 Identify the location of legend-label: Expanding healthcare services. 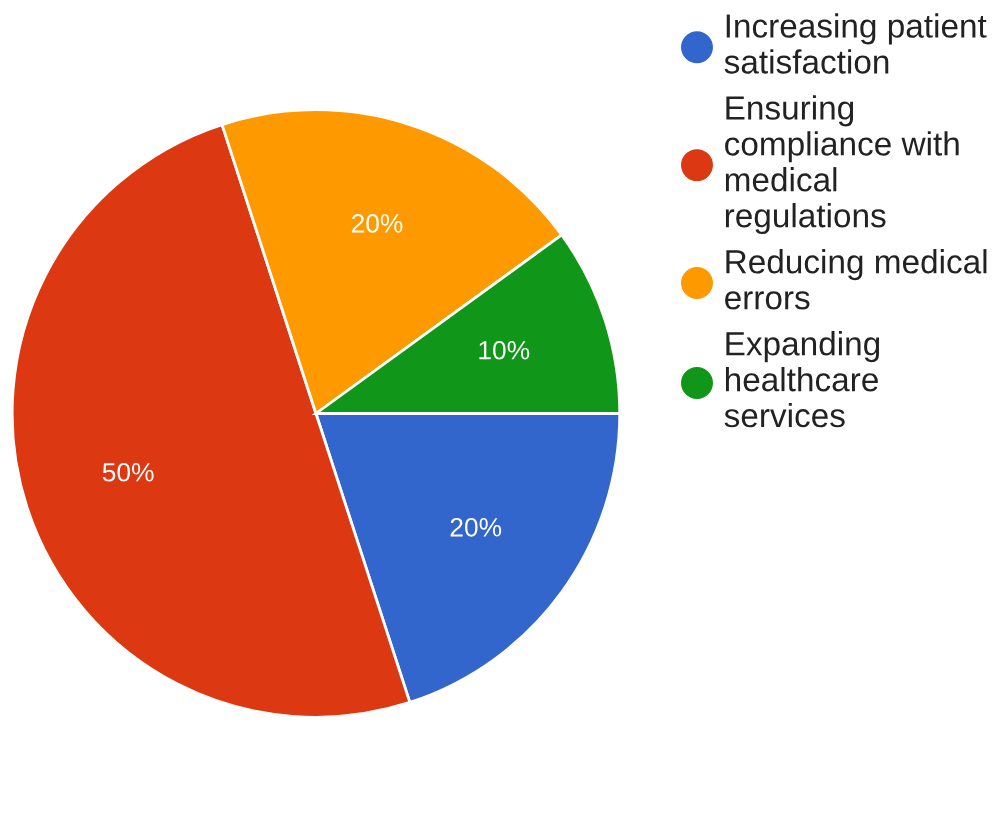
(802, 379).